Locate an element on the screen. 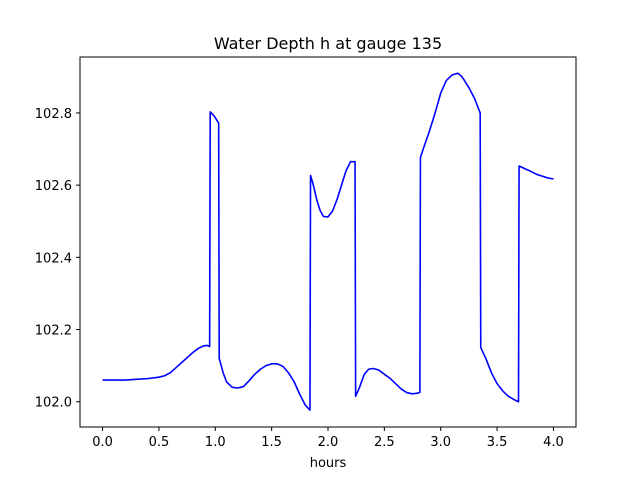 Image resolution: width=640 pixels, height=480 pixels. y-tick-label: 102.2 is located at coordinates (53, 331).